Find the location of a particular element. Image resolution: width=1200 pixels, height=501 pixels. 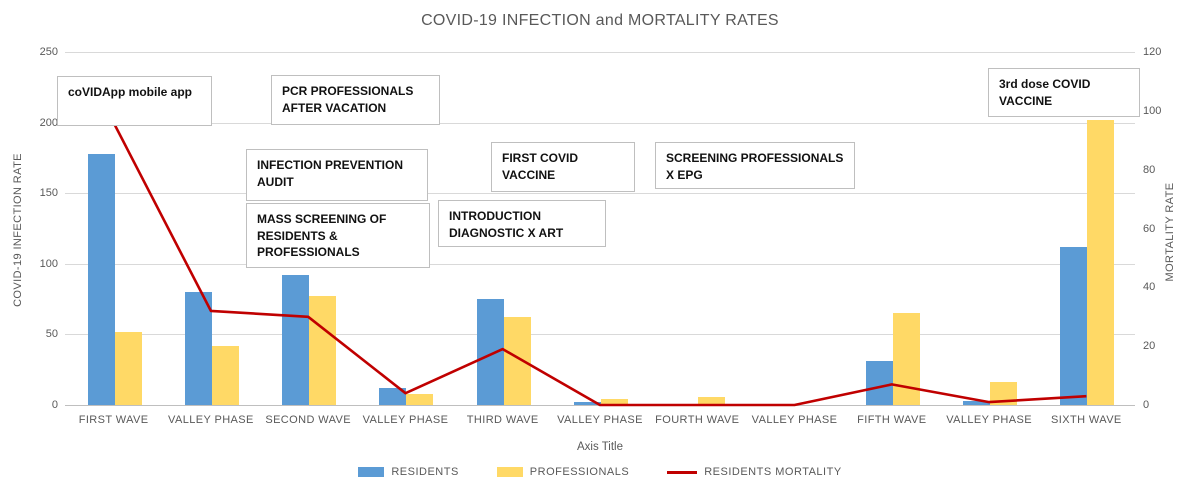

y-right-tick: 60 is located at coordinates (1149, 228).